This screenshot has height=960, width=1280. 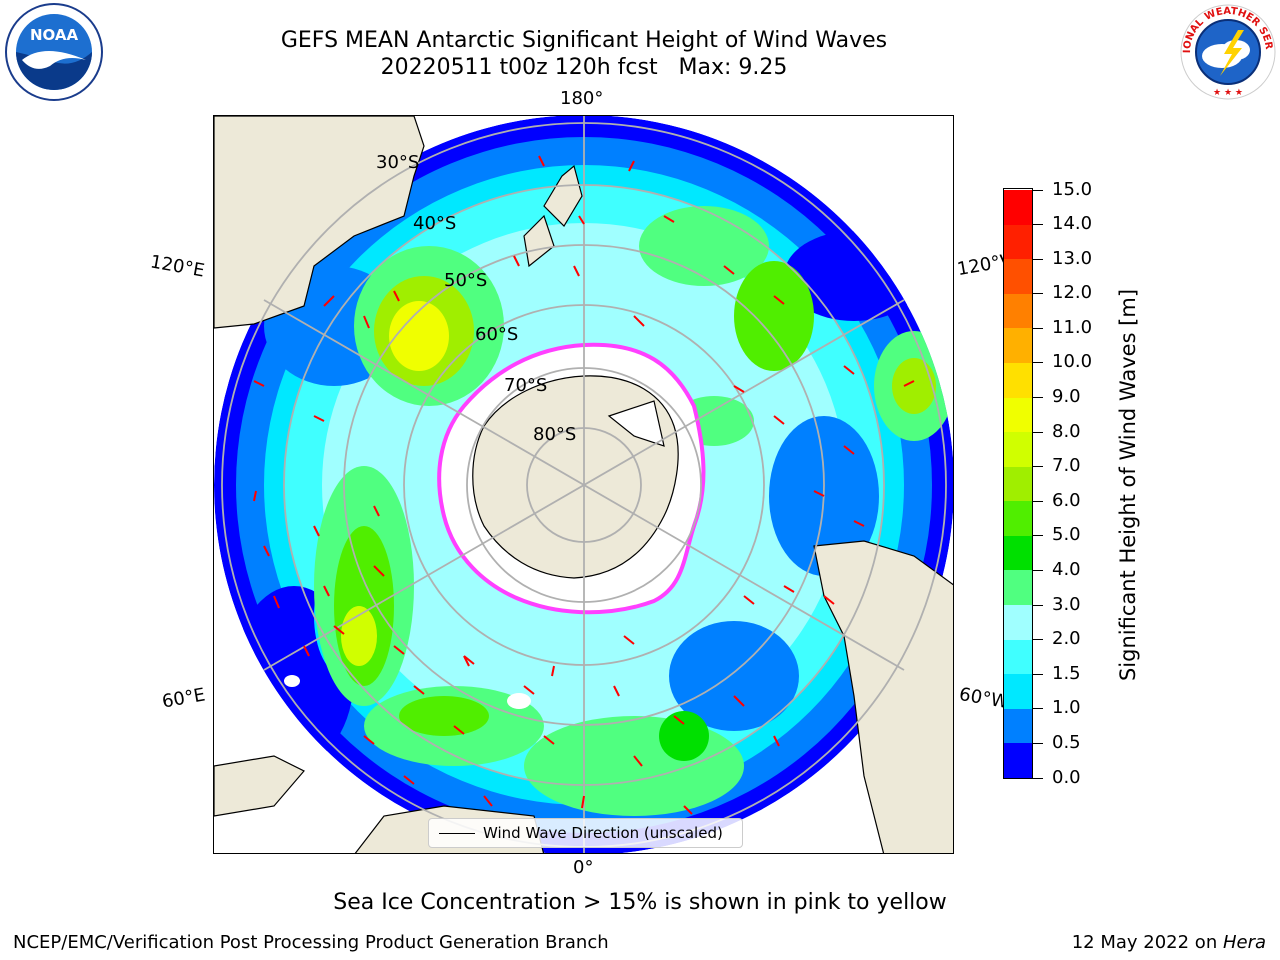 I want to click on footer-date: 12 May 2022 on Hera, so click(x=1169, y=942).